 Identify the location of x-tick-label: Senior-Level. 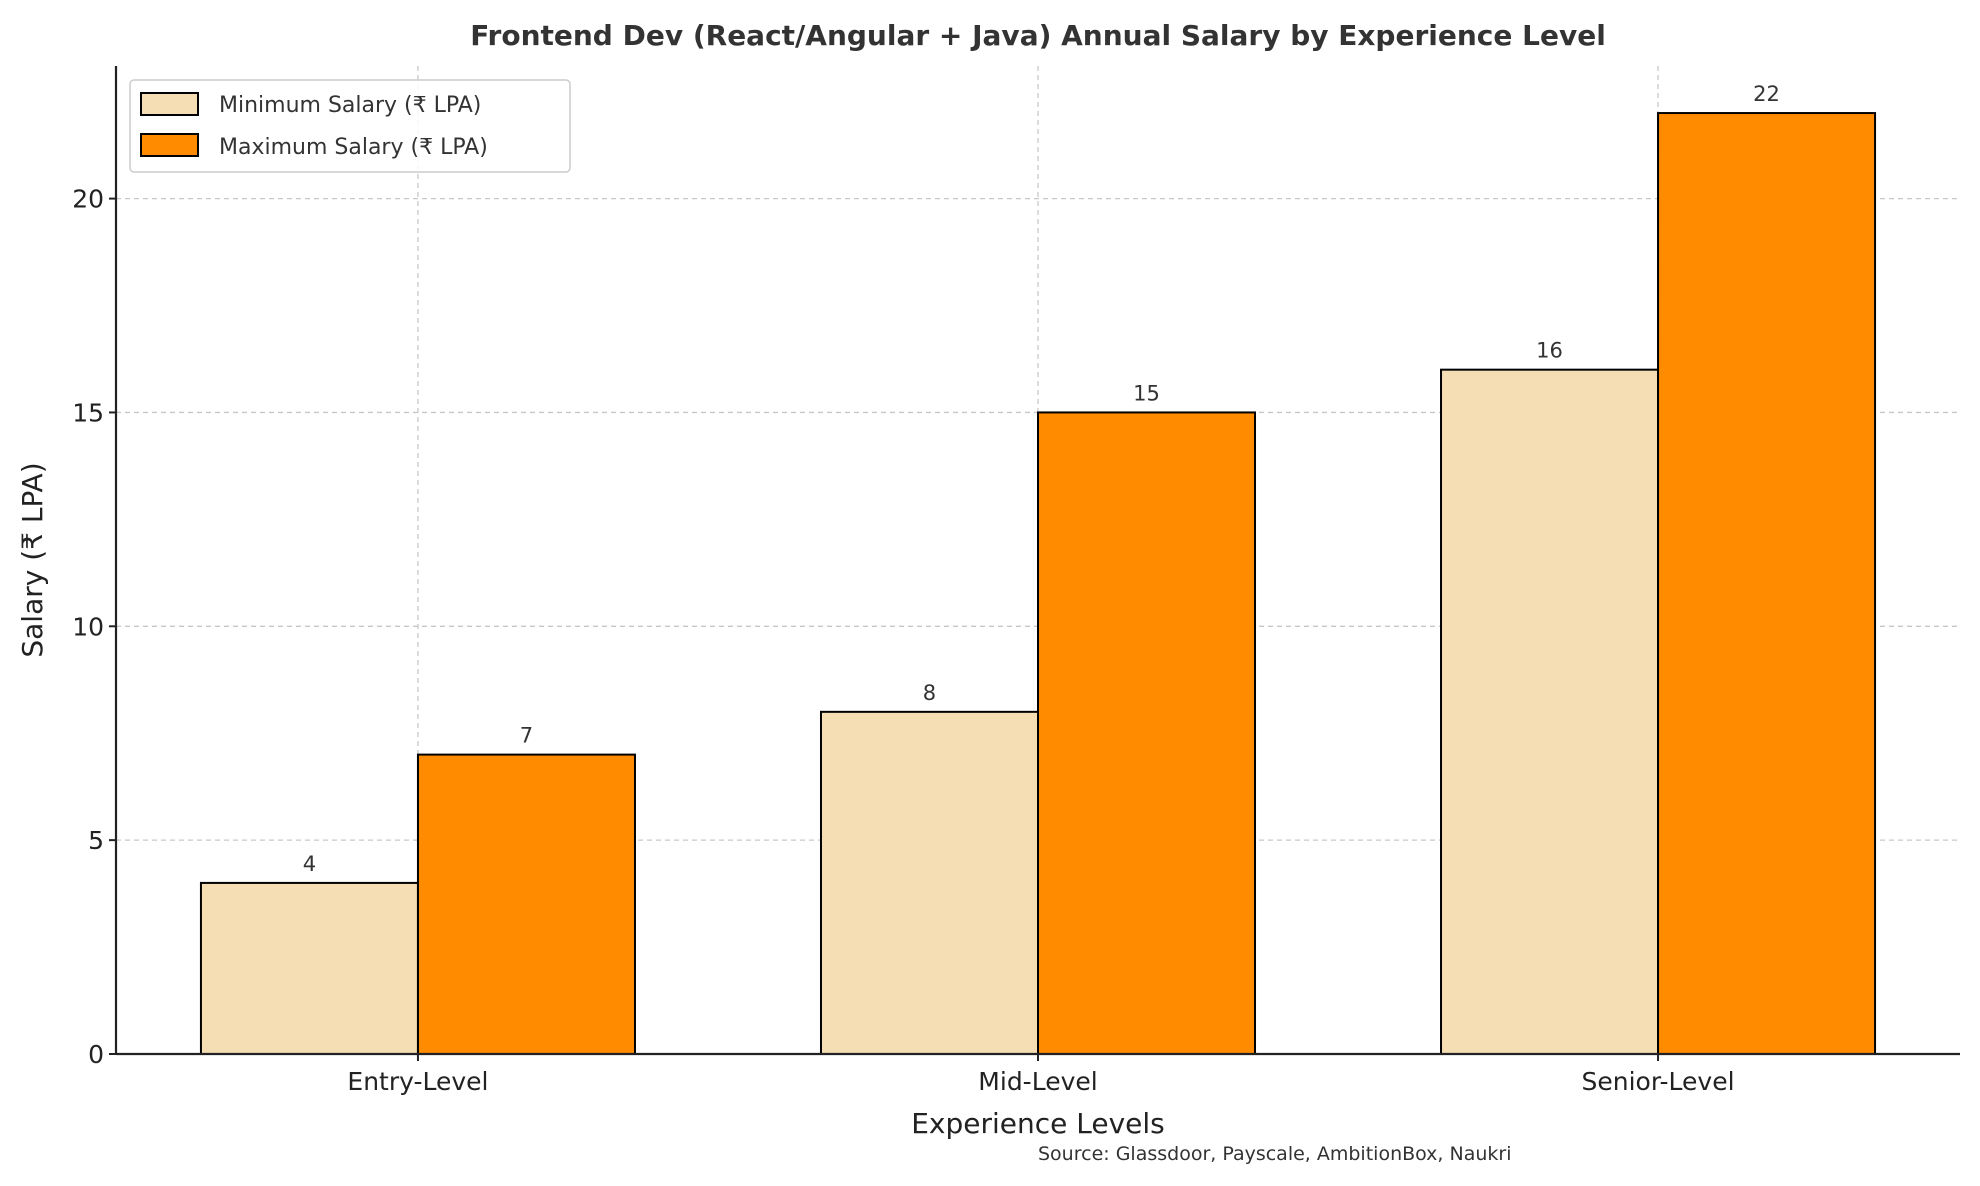
(1658, 1081).